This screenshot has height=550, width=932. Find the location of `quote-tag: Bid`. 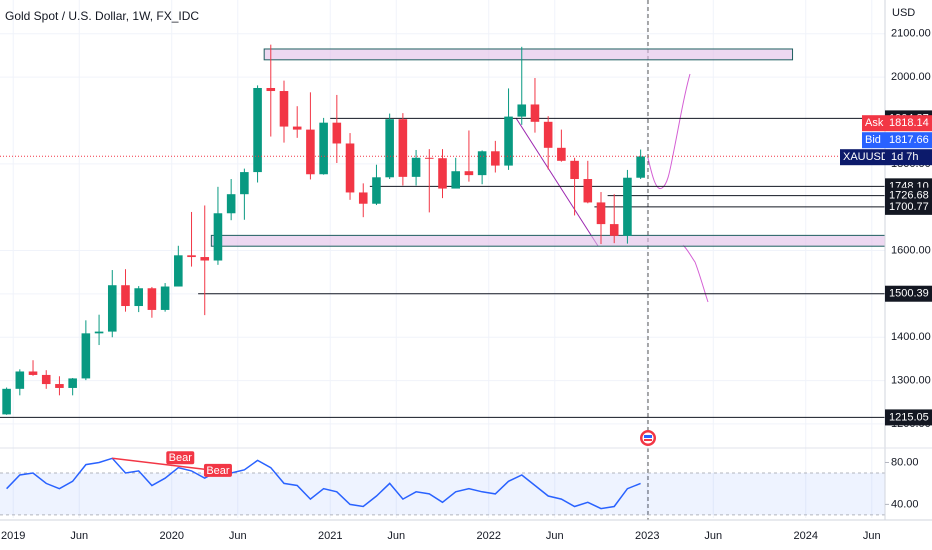

quote-tag: Bid is located at coordinates (873, 140).